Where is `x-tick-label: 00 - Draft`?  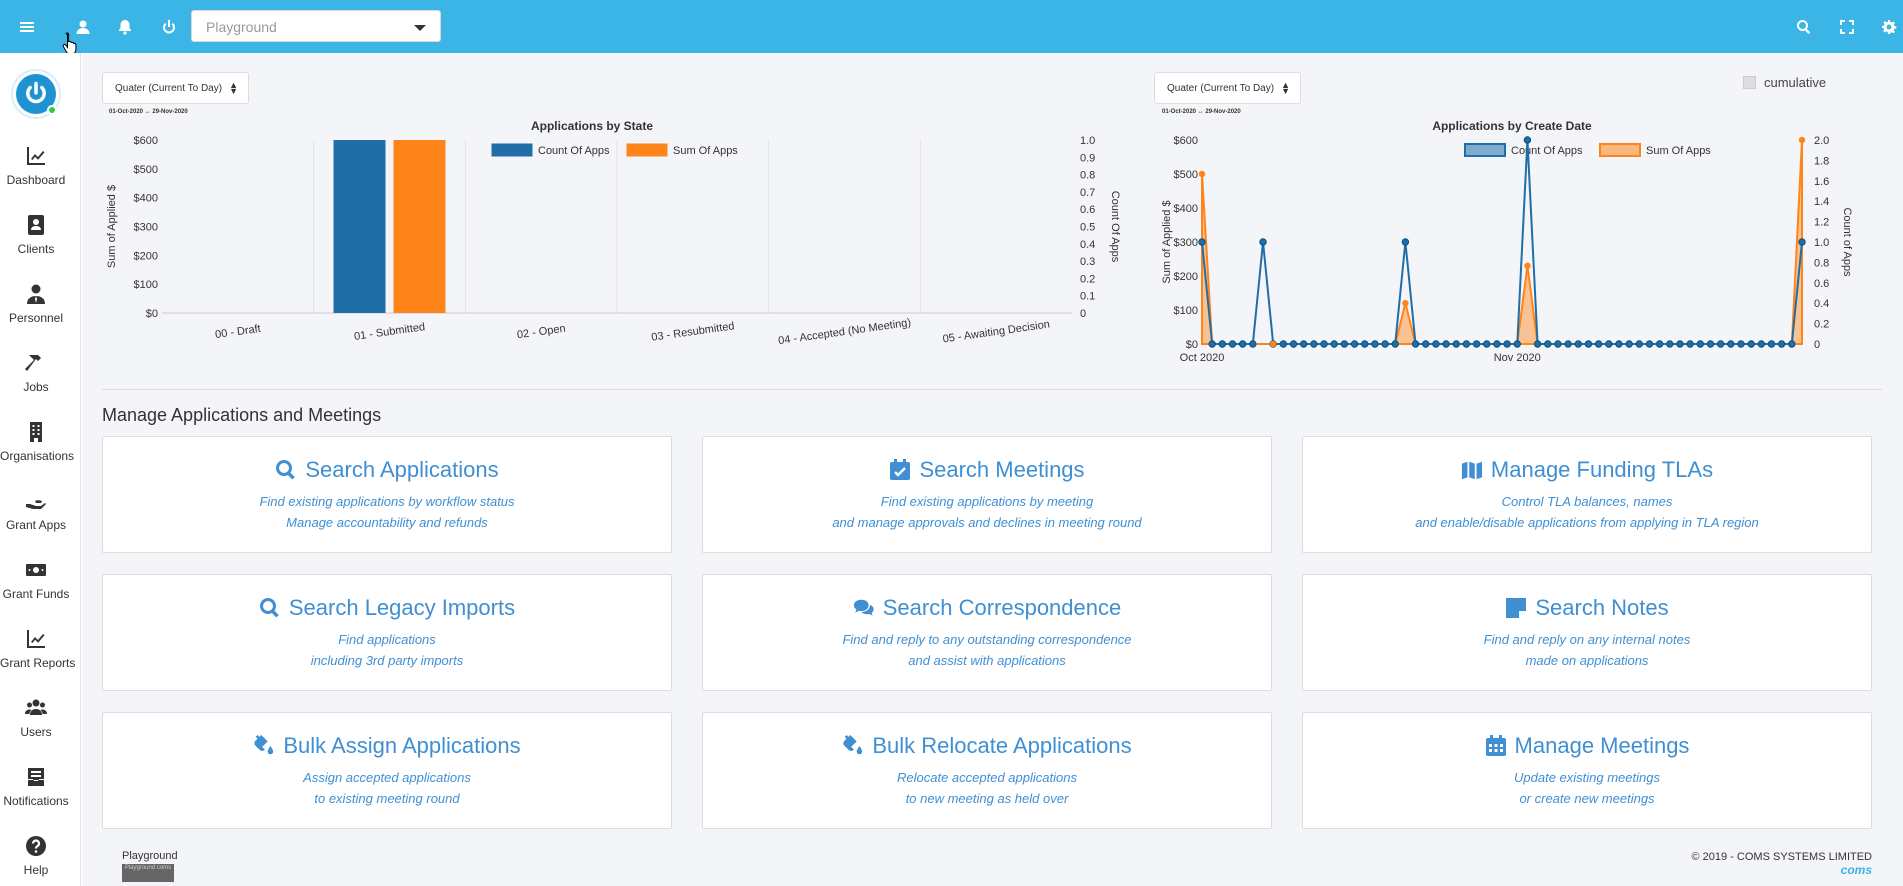 x-tick-label: 00 - Draft is located at coordinates (237, 332).